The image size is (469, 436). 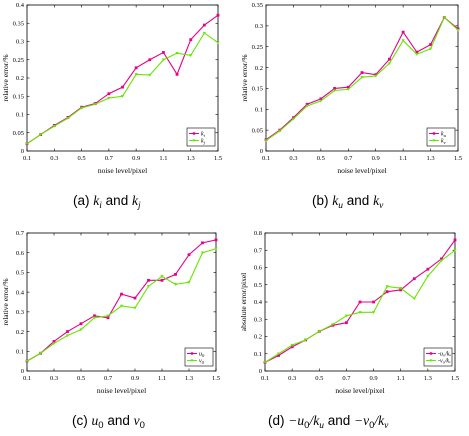 What do you see at coordinates (321, 426) in the screenshot?
I see `caption-d-sub1b: u` at bounding box center [321, 426].